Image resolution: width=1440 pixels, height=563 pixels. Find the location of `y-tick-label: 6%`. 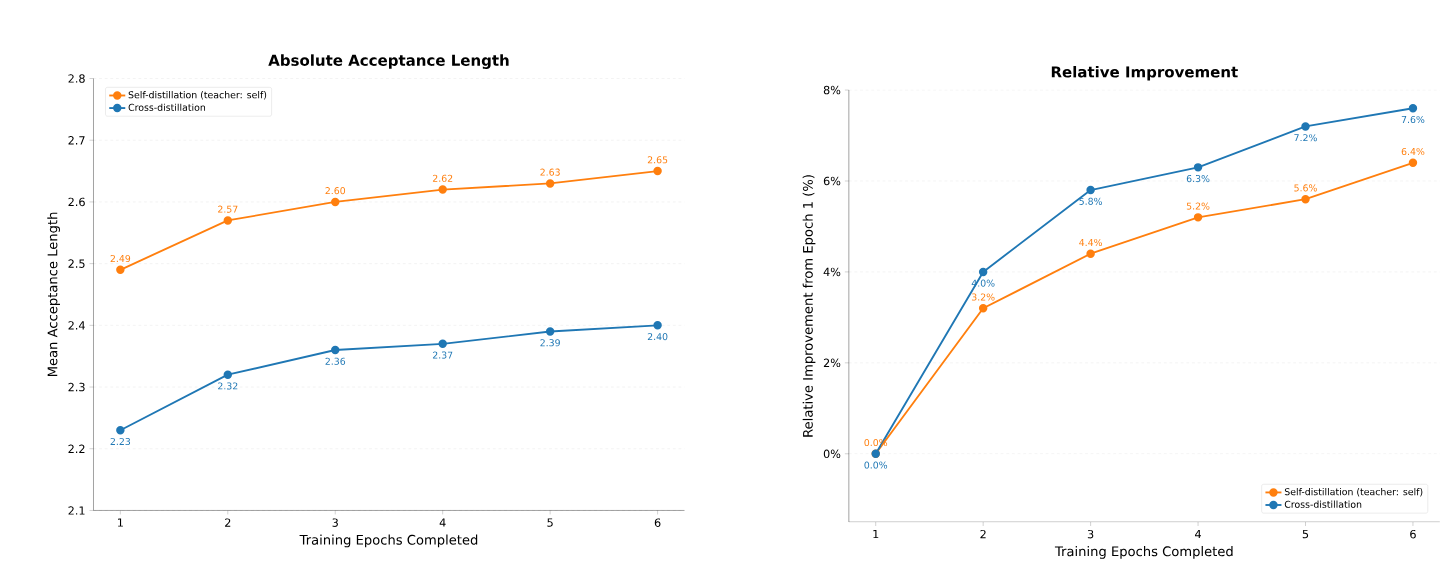

y-tick-label: 6% is located at coordinates (832, 181).